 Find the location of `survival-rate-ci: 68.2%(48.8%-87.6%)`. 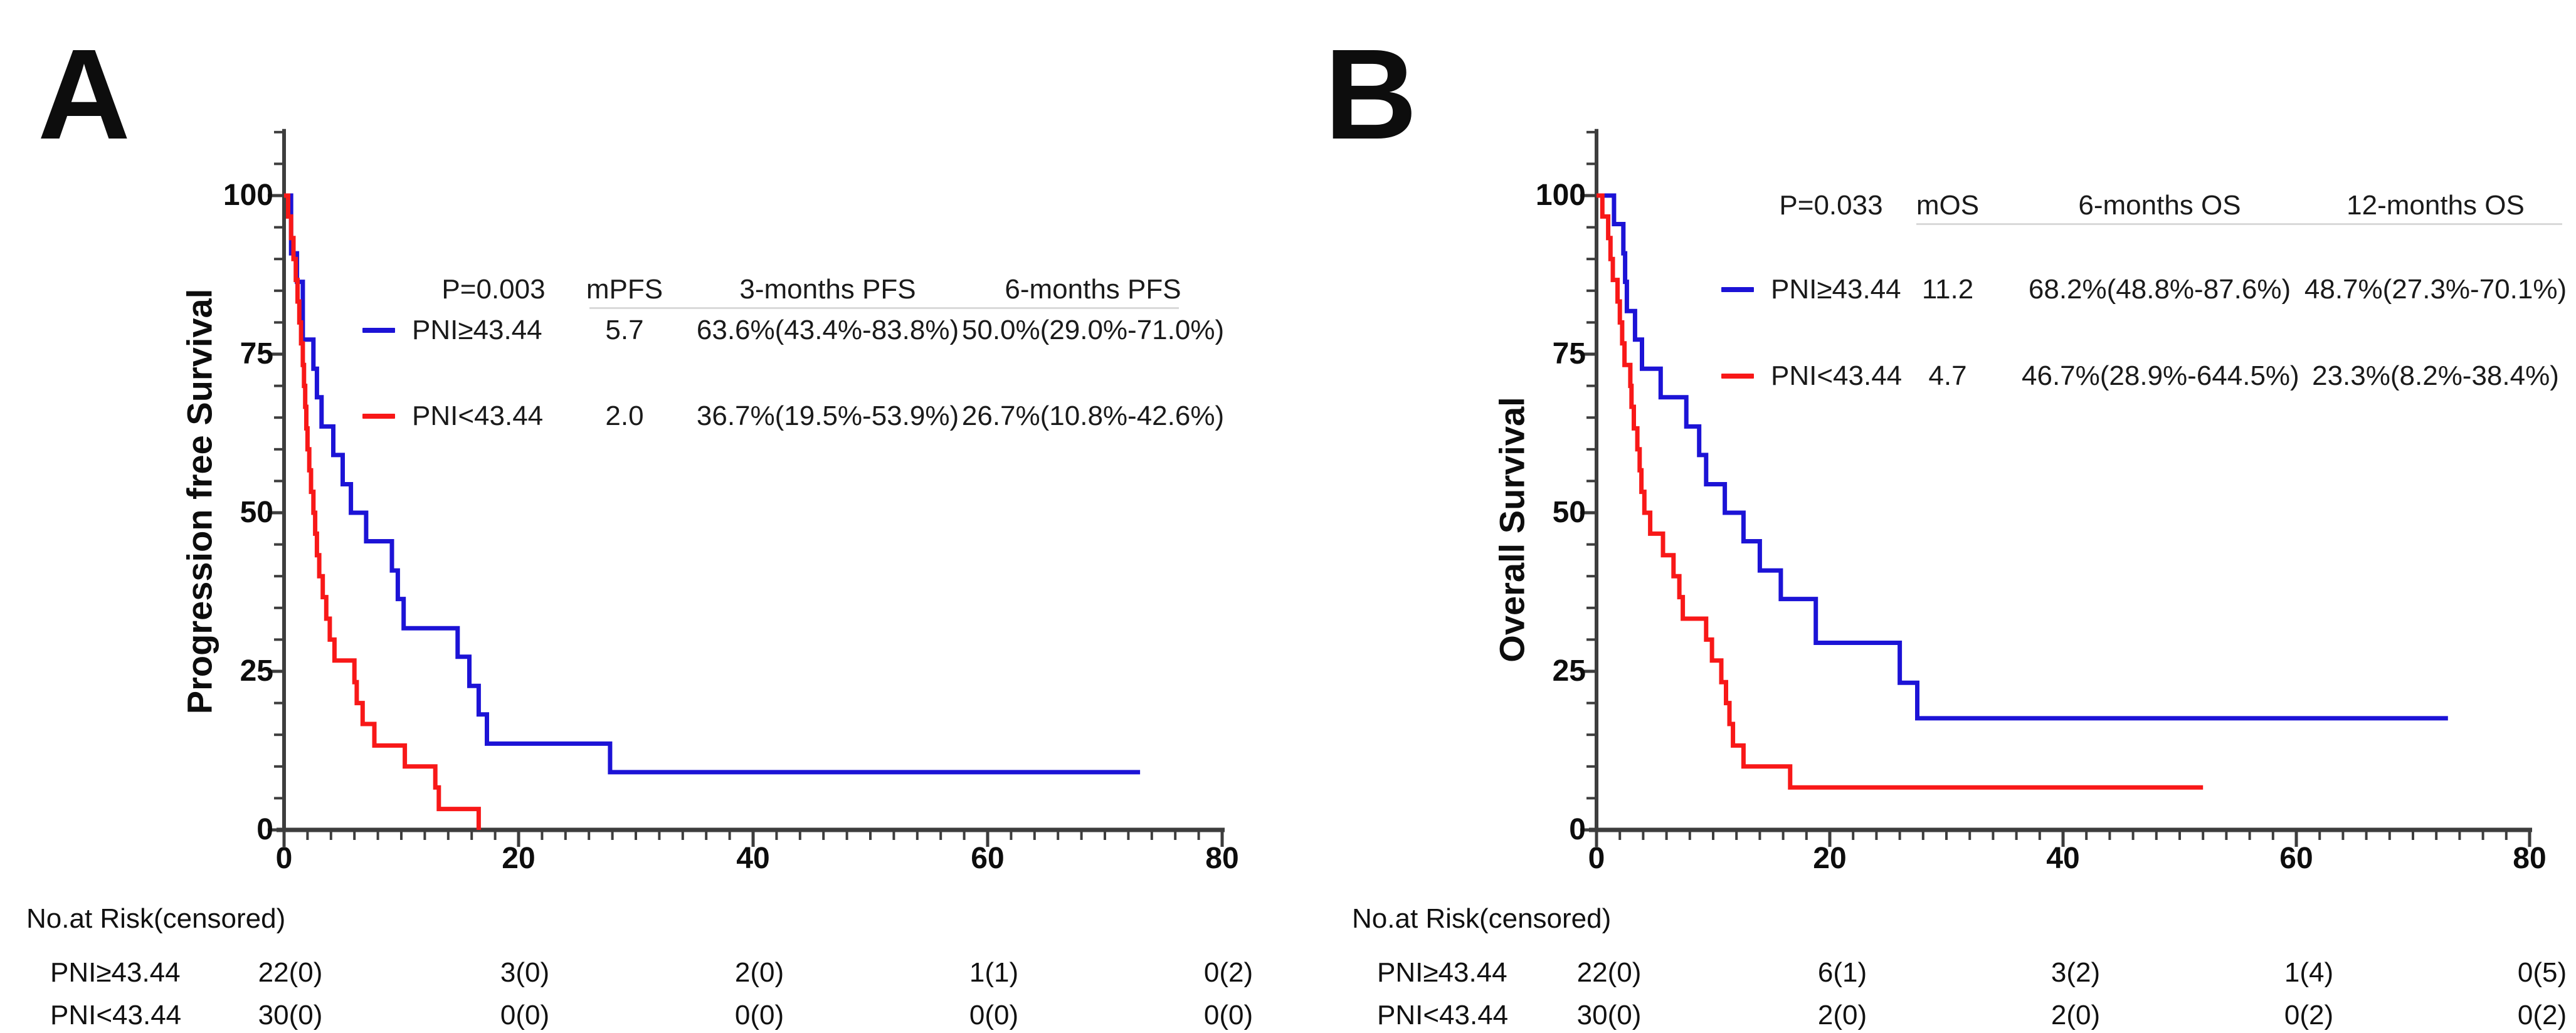

survival-rate-ci: 68.2%(48.8%-87.6%) is located at coordinates (2159, 289).